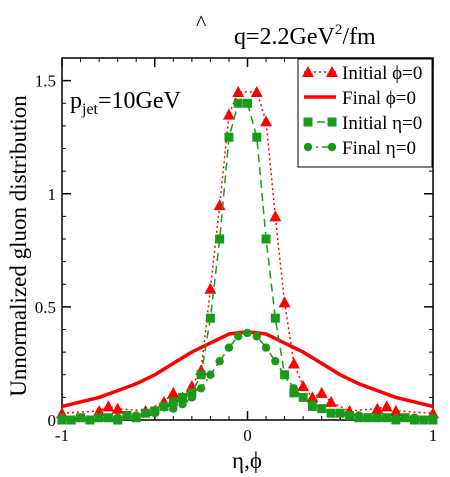 This screenshot has height=477, width=450. What do you see at coordinates (126, 103) in the screenshot?
I see `pjet-annotation: pjet=10GeV` at bounding box center [126, 103].